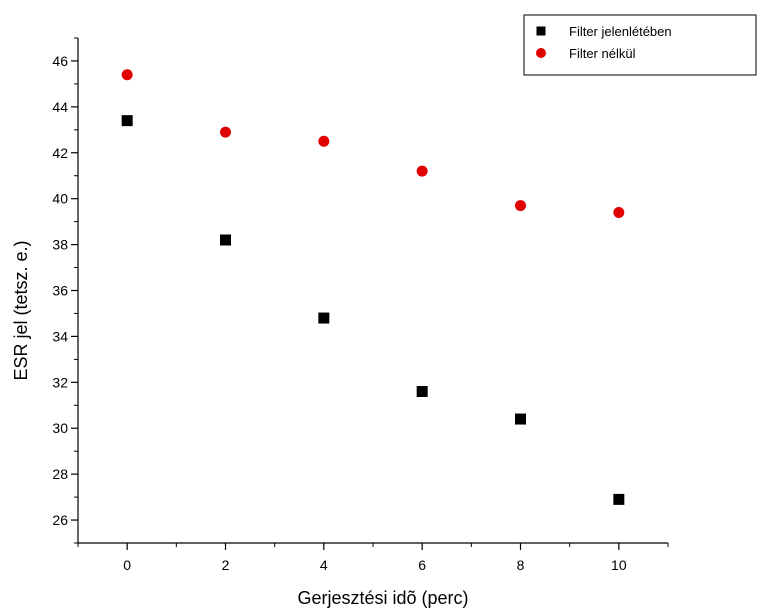 The width and height of the screenshot is (758, 613). What do you see at coordinates (541, 53) in the screenshot?
I see `legend-marker-circle` at bounding box center [541, 53].